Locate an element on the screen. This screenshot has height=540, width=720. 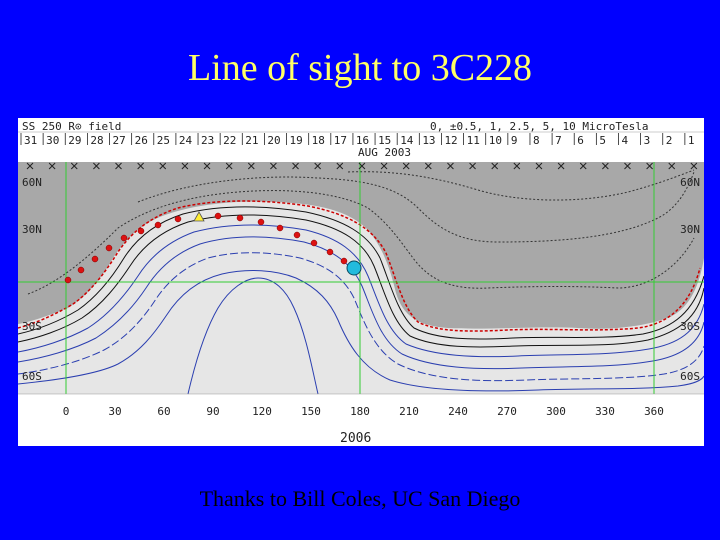
lon-tick-label: 120 is located at coordinates (262, 411).